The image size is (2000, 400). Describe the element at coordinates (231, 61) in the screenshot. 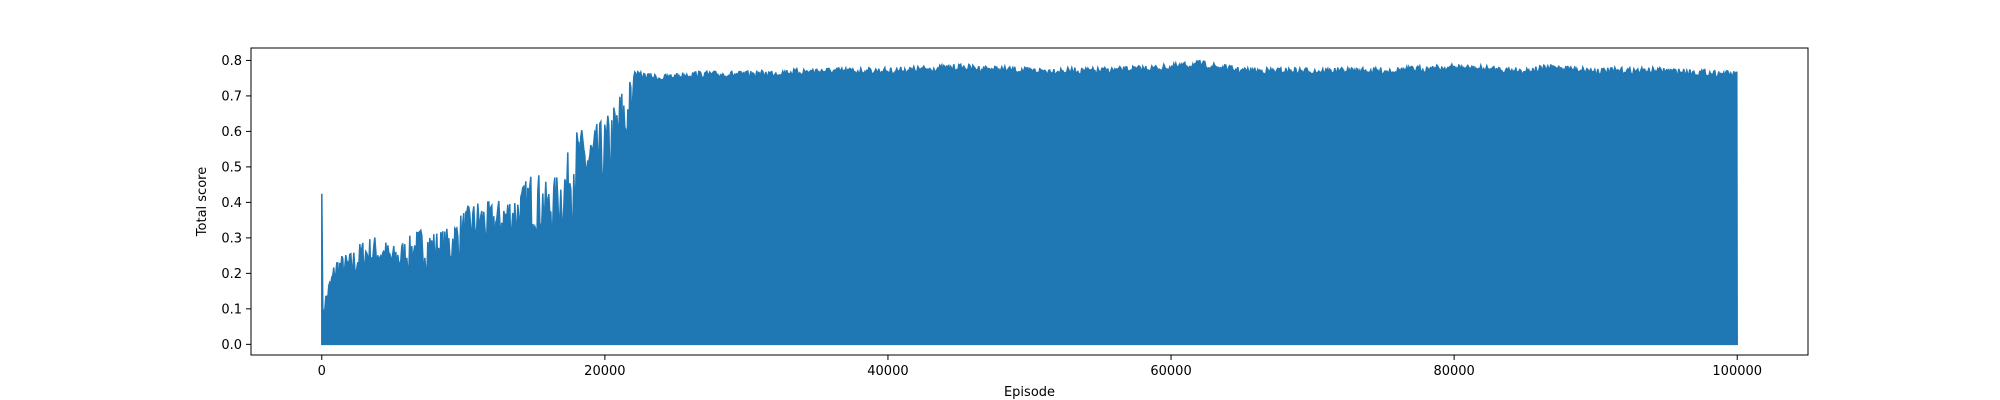

I see `y-tick-label: 0.8` at that location.